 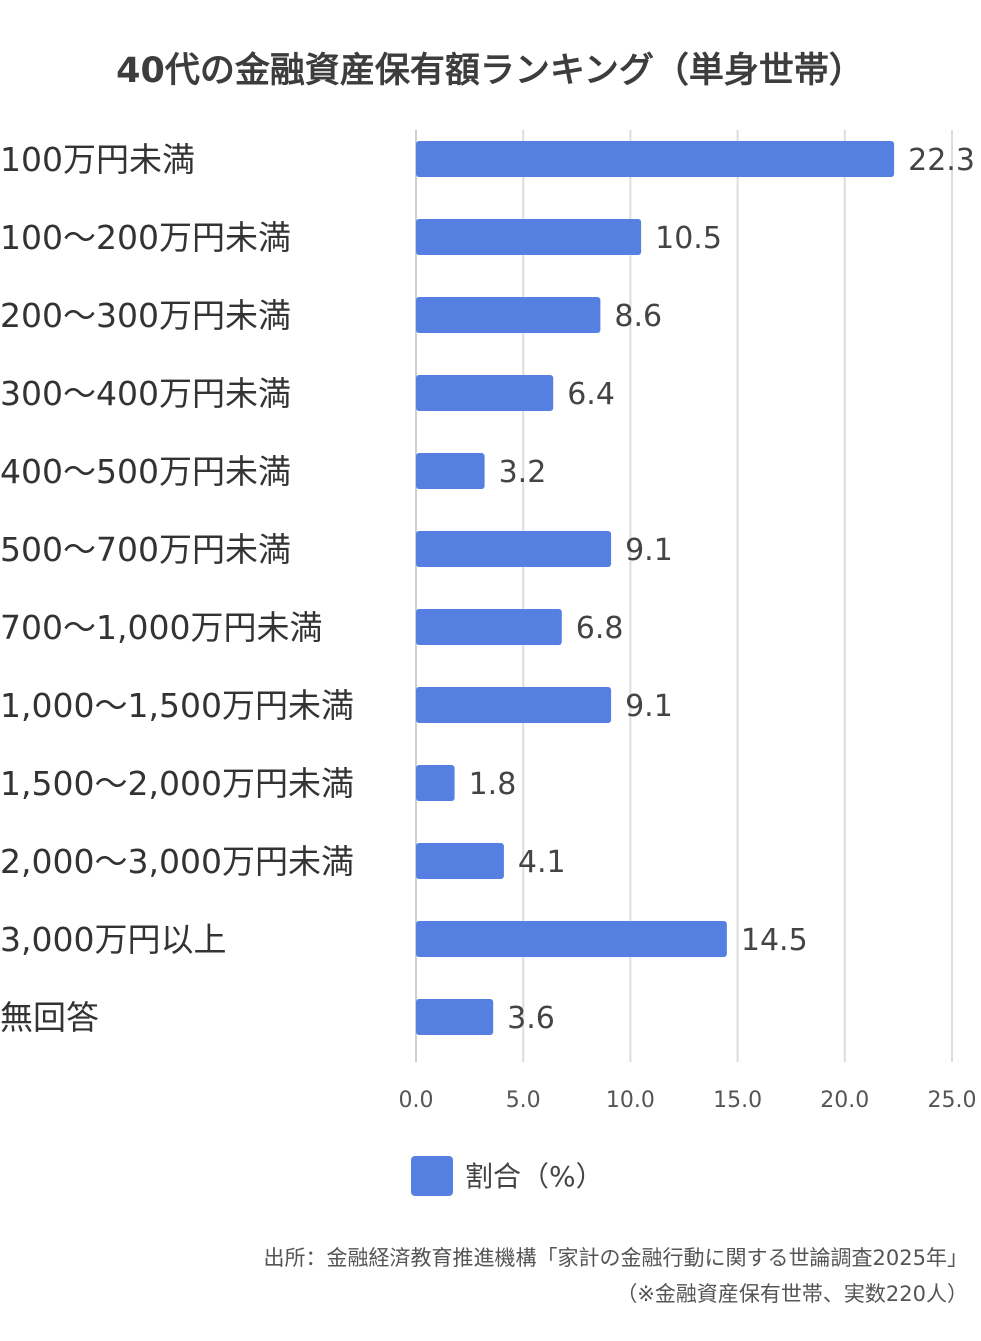 What do you see at coordinates (145, 393) in the screenshot?
I see `category-label: 300～400万円未満` at bounding box center [145, 393].